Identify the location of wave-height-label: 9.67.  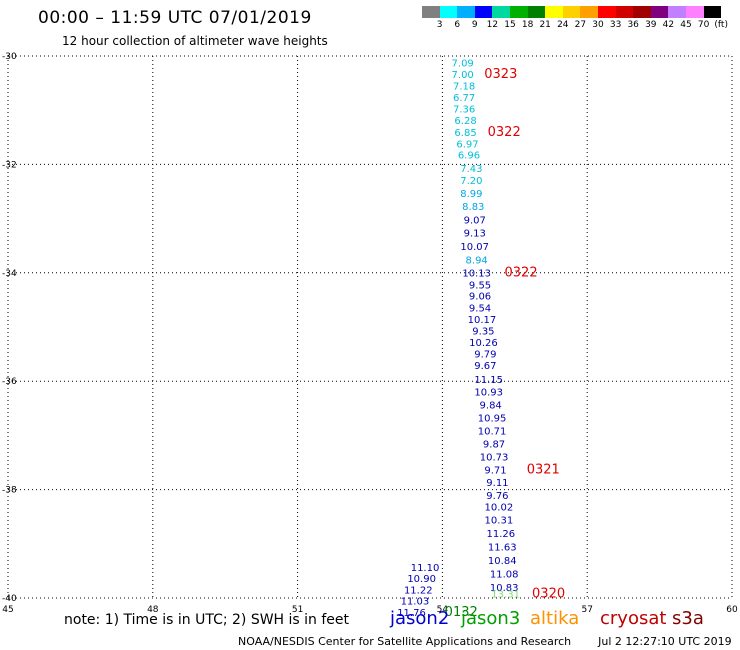
(485, 366).